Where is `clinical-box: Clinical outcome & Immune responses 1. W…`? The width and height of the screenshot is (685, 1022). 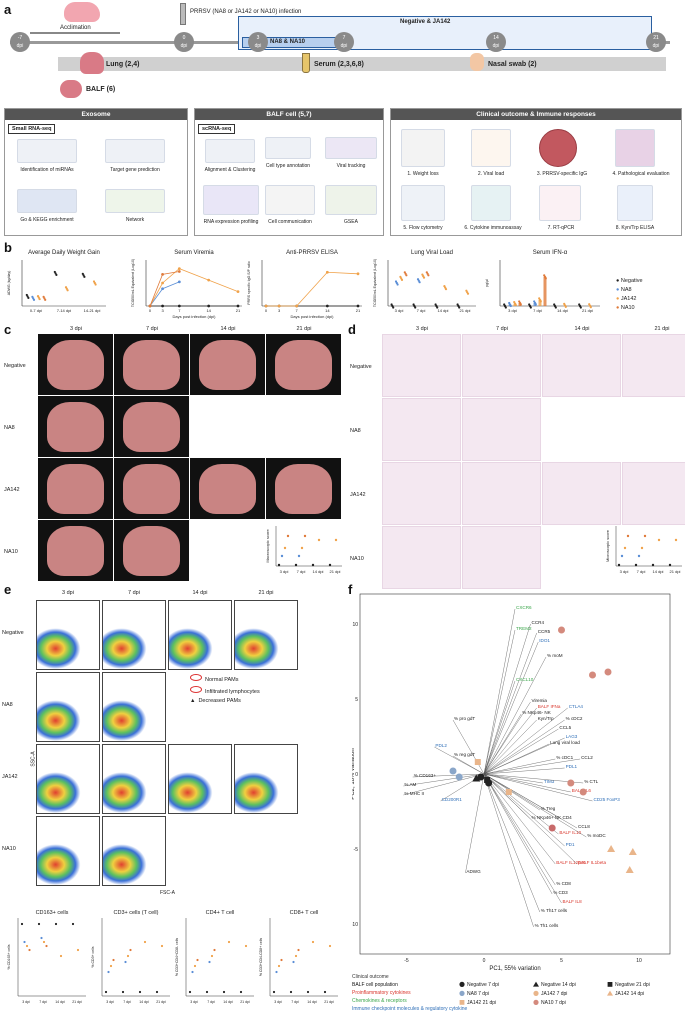 clinical-box: Clinical outcome & Immune responses 1. W… is located at coordinates (536, 172).